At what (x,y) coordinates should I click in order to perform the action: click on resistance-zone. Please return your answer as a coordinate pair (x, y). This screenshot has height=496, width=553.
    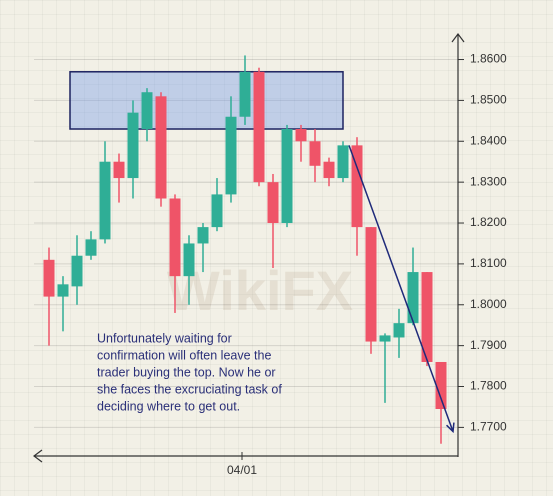
    Looking at the image, I should click on (206, 100).